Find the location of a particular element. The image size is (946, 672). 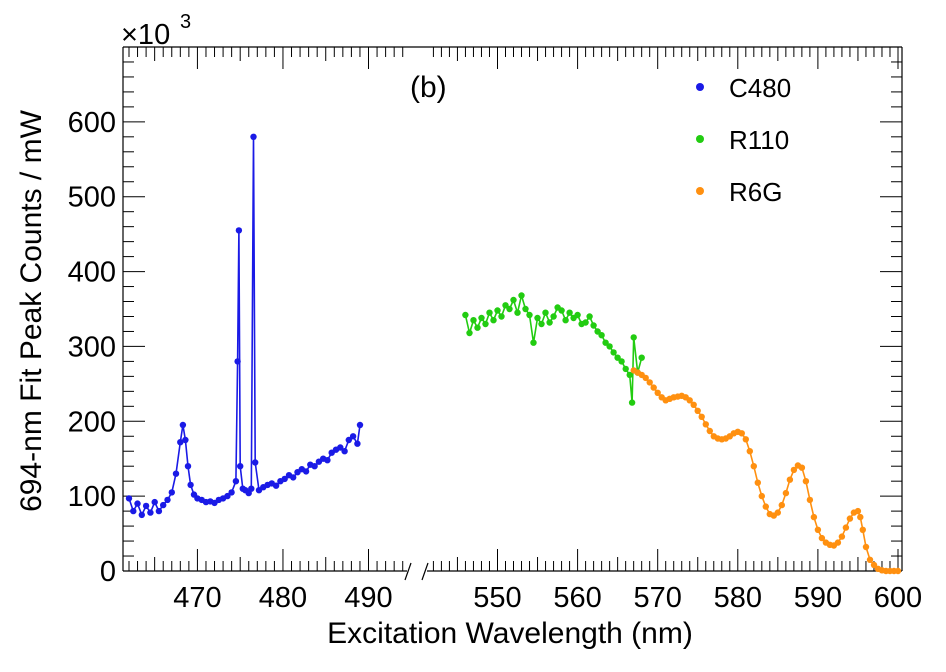

y-multiplier: ×10 3 is located at coordinates (156, 31).